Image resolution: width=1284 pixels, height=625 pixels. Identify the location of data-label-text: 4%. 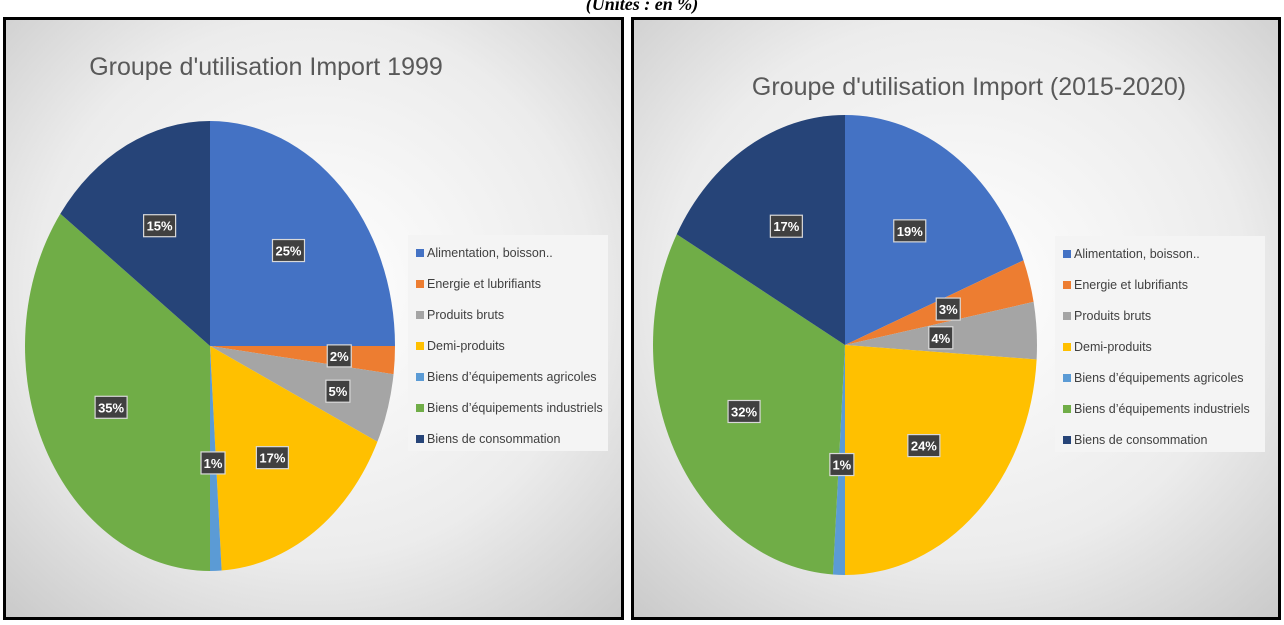
(940, 338).